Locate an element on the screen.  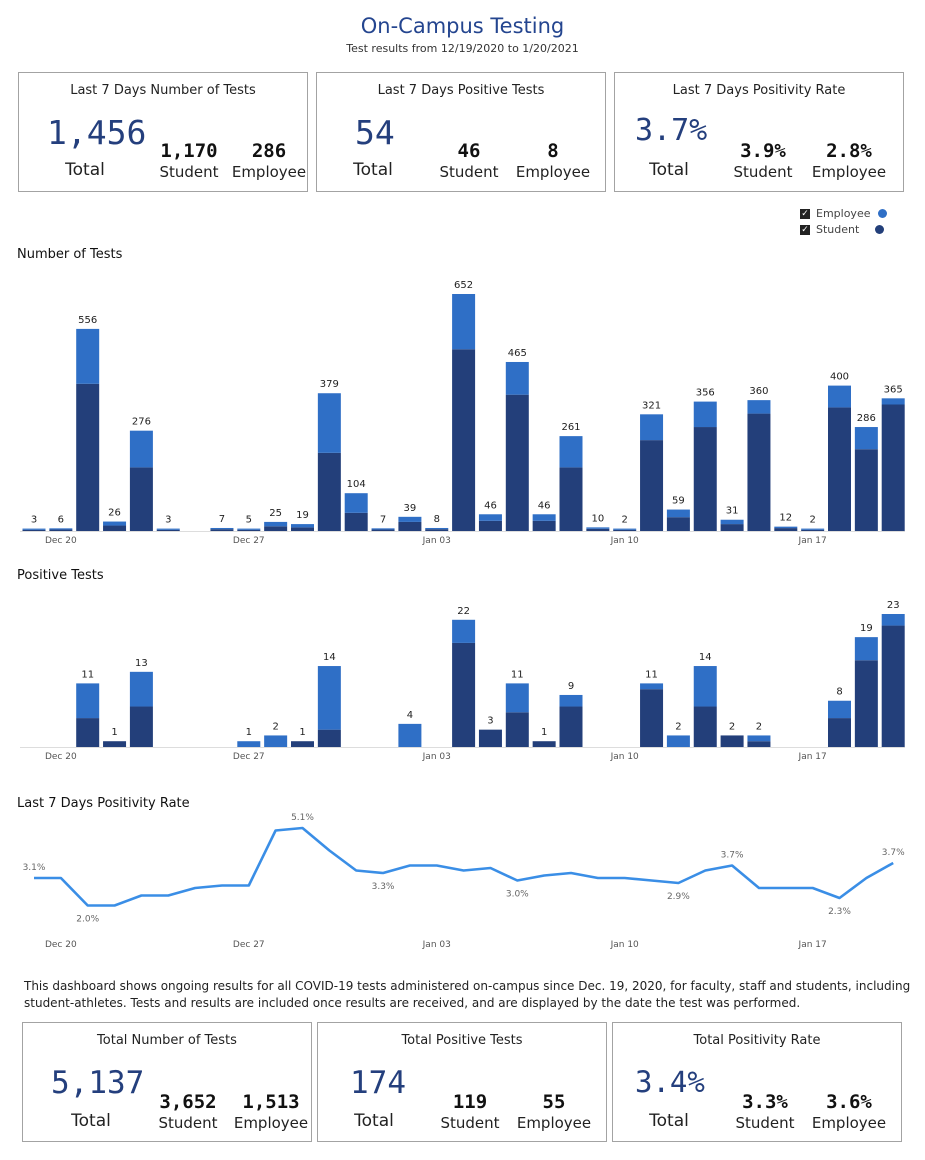
tests-data-label: 19 is located at coordinates (302, 515).